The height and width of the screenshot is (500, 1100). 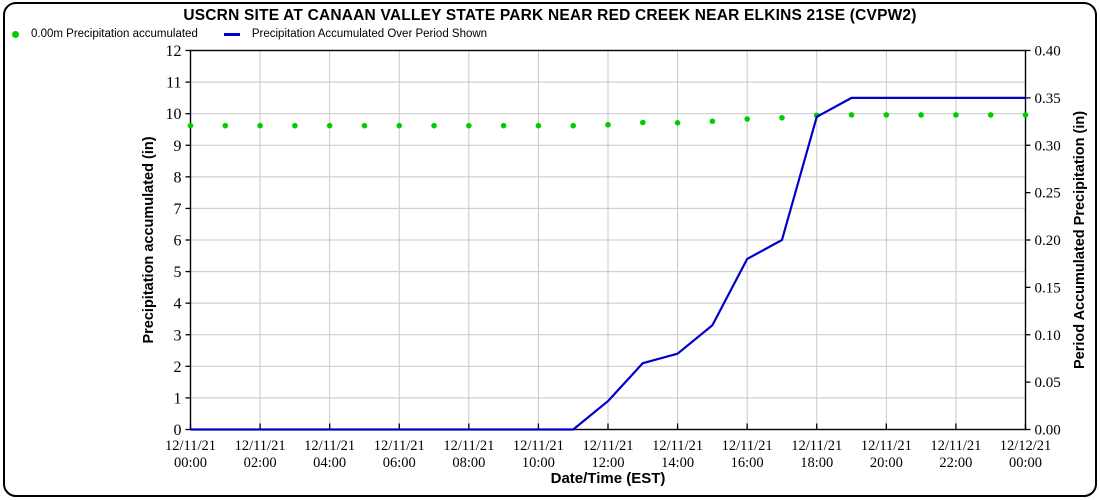 What do you see at coordinates (178, 367) in the screenshot?
I see `svg-text: 2` at bounding box center [178, 367].